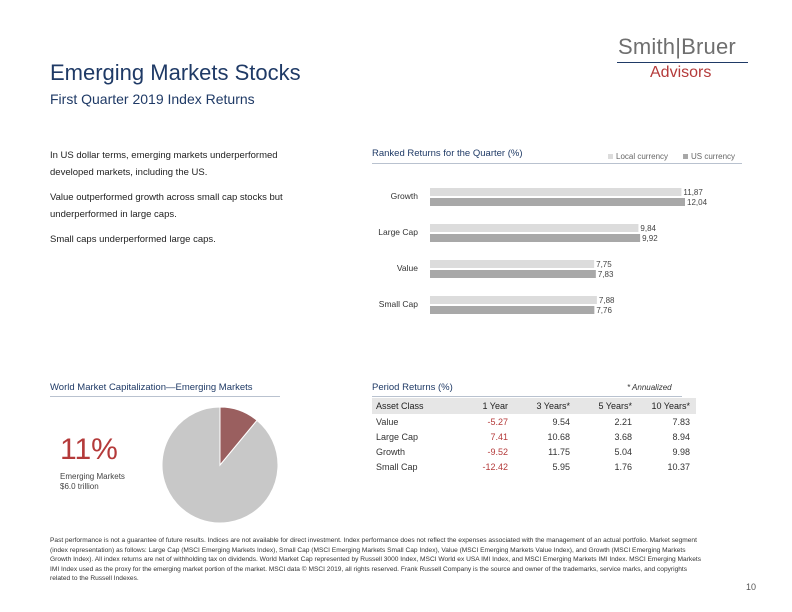  I want to click on table-cell: -5.27, so click(497, 421).